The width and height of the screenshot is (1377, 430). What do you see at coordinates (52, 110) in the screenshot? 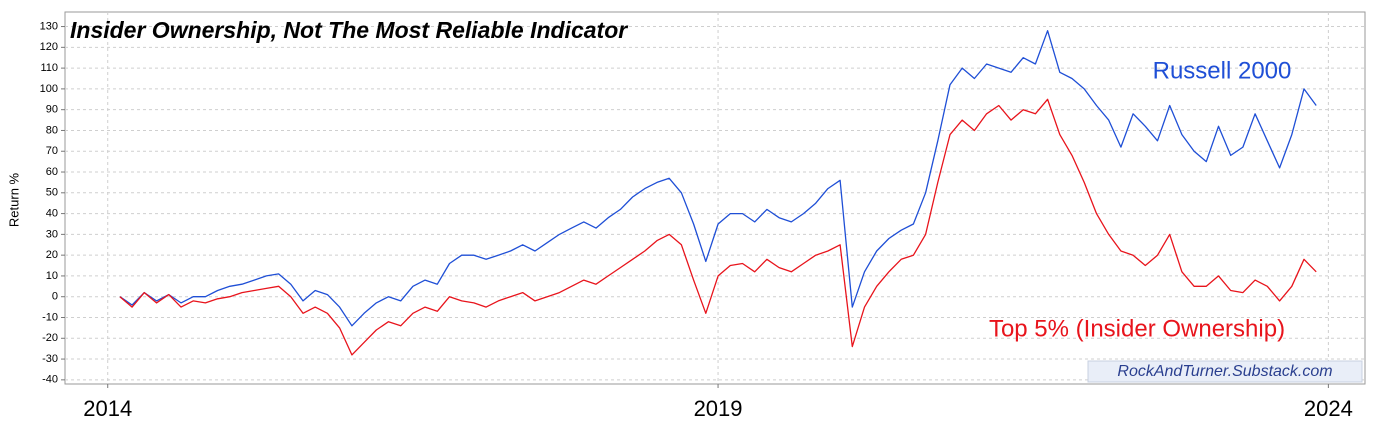
I see `y-tick-label: 90` at bounding box center [52, 110].